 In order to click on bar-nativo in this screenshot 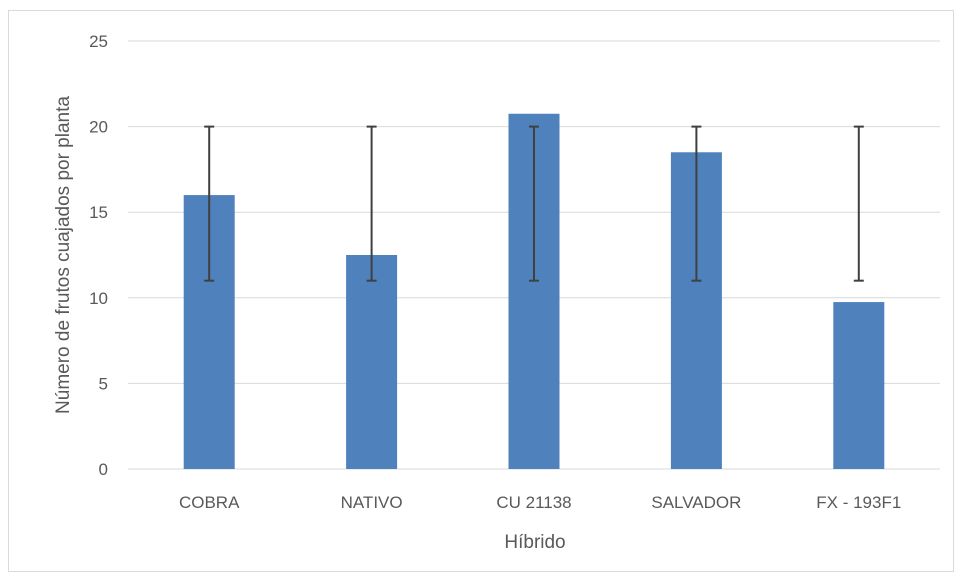, I will do `click(372, 362)`.